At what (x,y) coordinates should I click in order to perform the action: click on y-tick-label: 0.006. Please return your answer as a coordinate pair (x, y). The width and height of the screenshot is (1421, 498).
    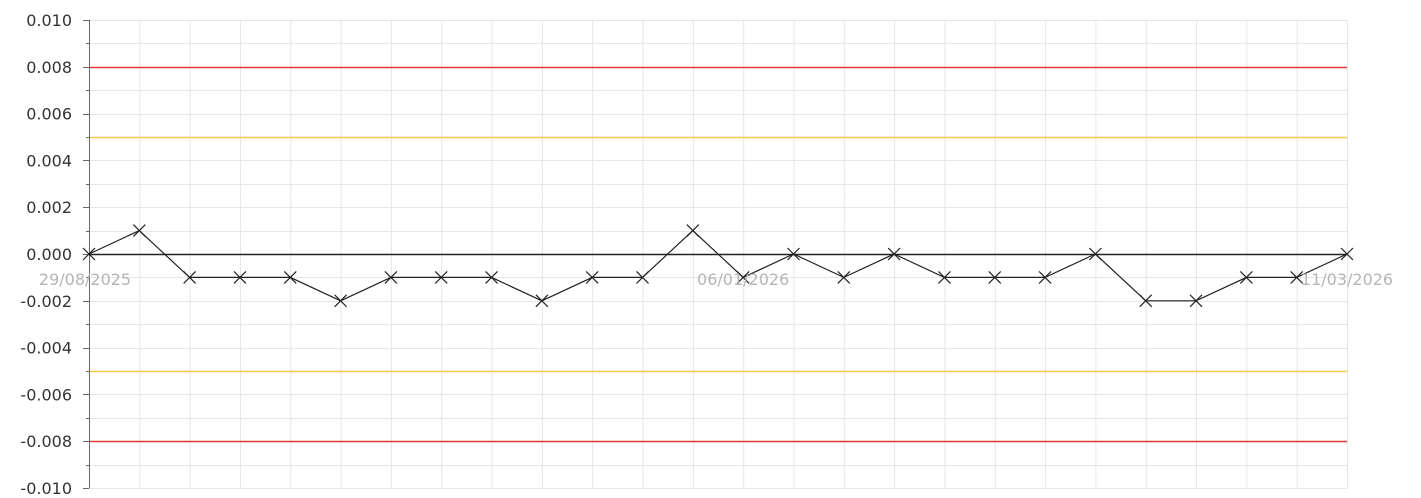
    Looking at the image, I should click on (49, 114).